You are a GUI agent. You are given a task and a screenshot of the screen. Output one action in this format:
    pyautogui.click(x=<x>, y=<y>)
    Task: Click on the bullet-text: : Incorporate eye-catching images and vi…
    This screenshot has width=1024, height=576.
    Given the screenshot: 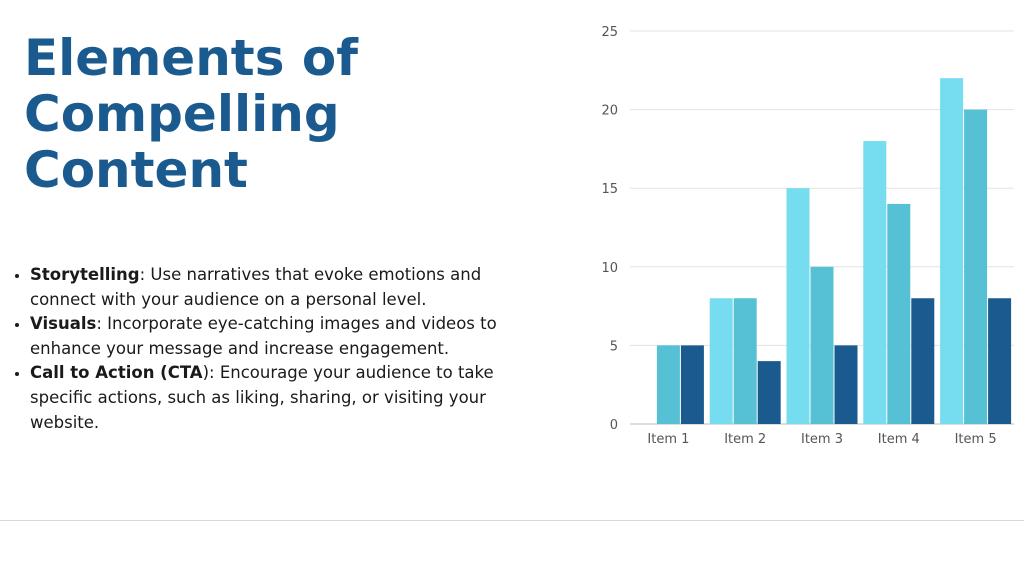 What is the action you would take?
    pyautogui.click(x=263, y=336)
    